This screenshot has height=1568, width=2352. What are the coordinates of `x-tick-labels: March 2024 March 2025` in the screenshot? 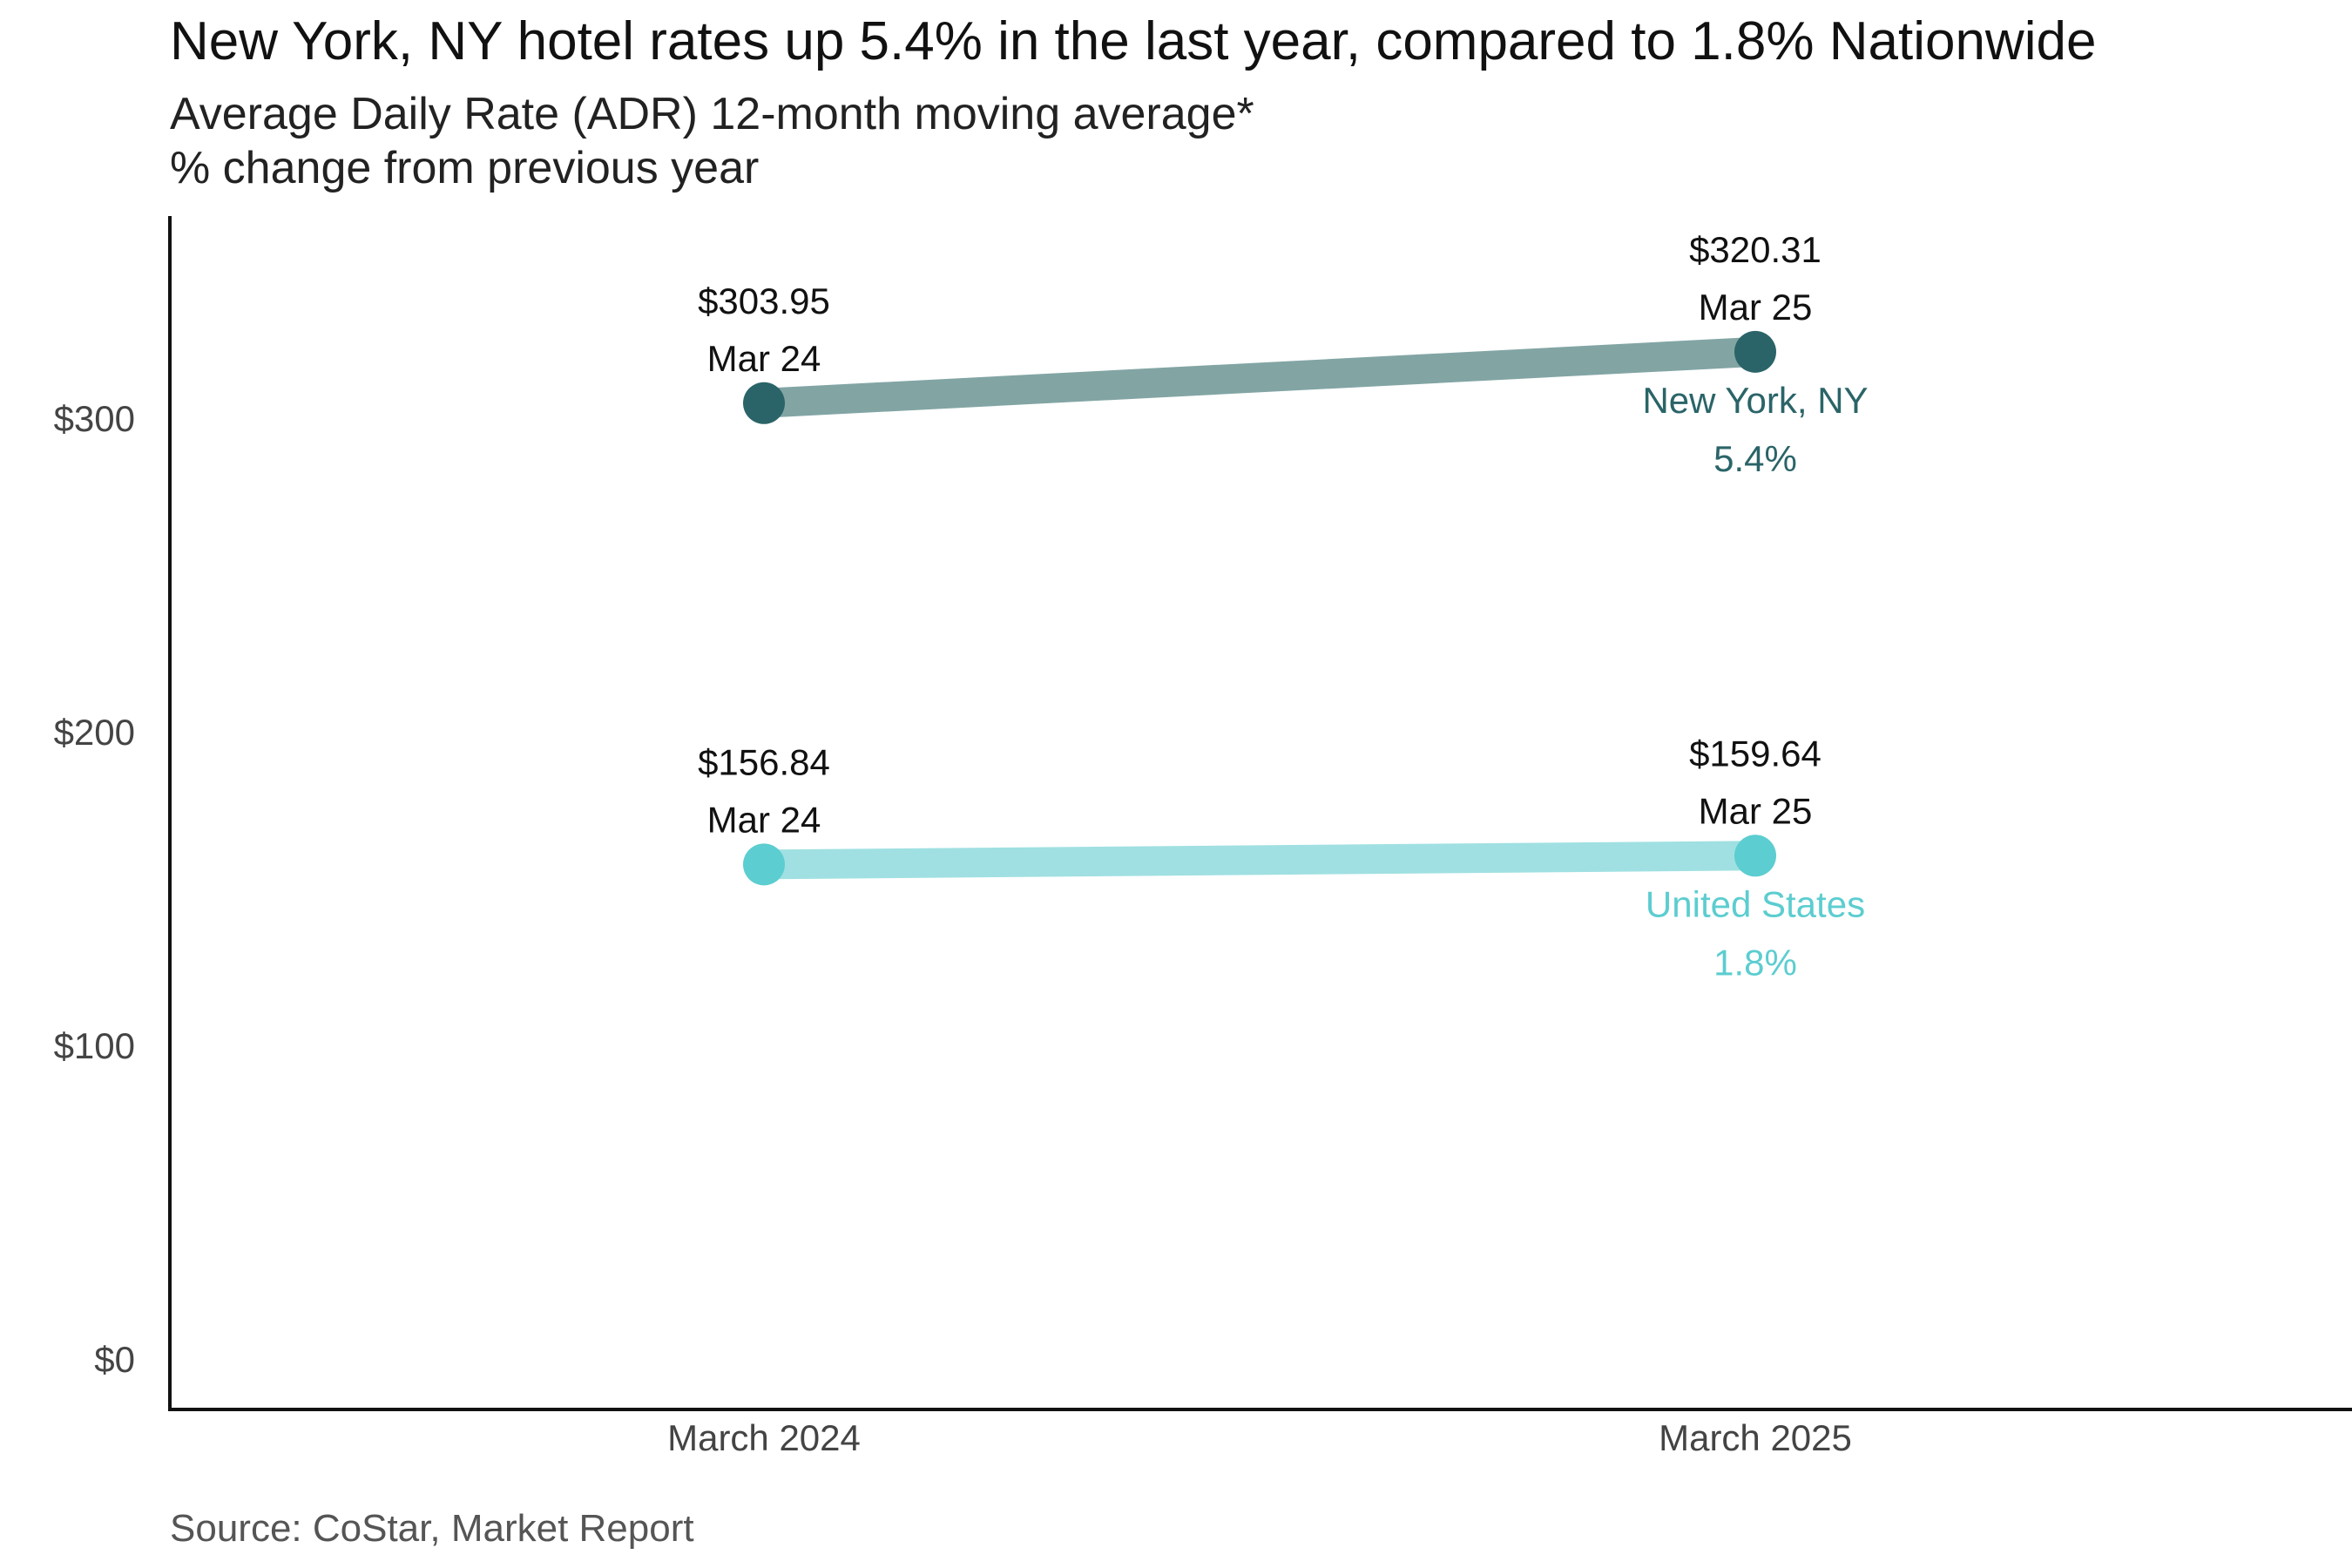 It's located at (1260, 1438).